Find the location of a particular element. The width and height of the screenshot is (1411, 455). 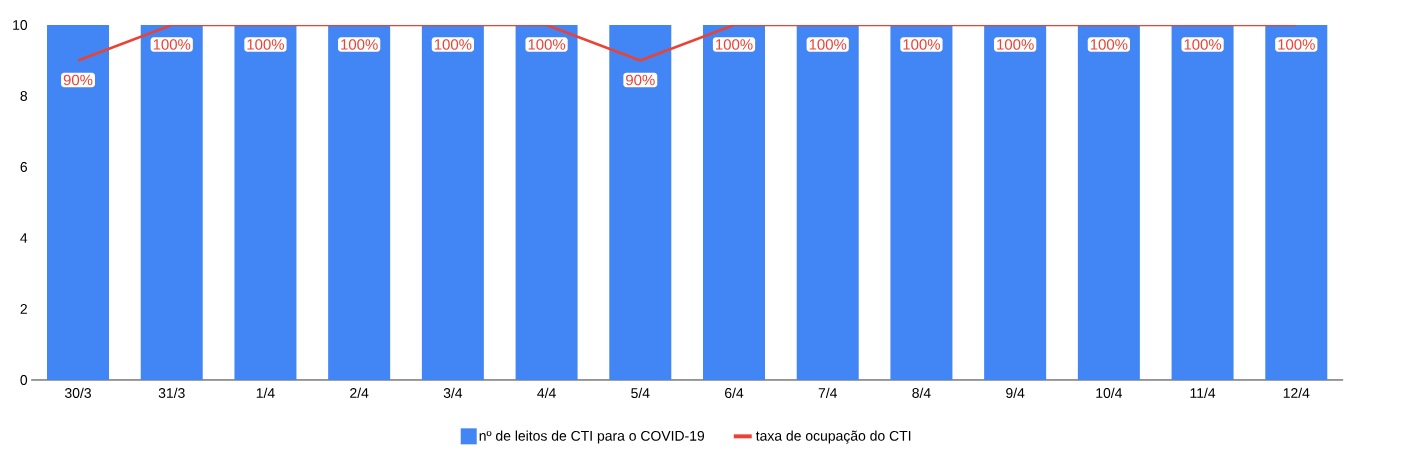

x-tick-label: 5/4 is located at coordinates (640, 392).